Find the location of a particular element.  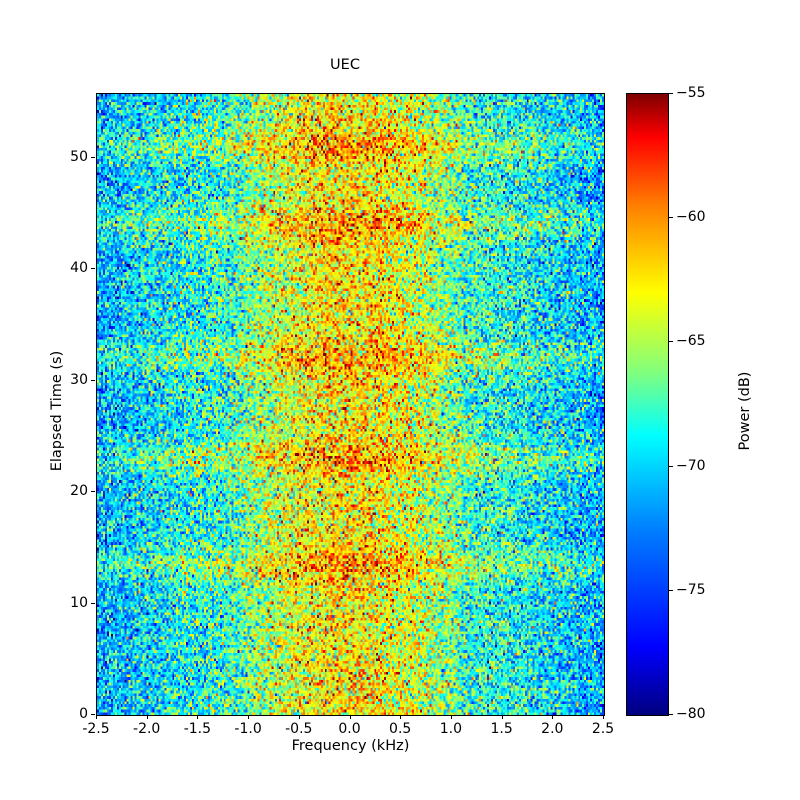

title-line-name: UEC is located at coordinates (345, 65).